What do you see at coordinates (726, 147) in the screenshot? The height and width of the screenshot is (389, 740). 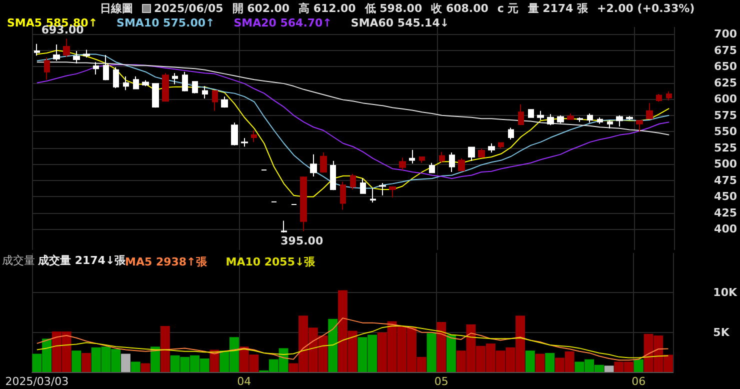 I see `y-tick-label: 525` at bounding box center [726, 147].